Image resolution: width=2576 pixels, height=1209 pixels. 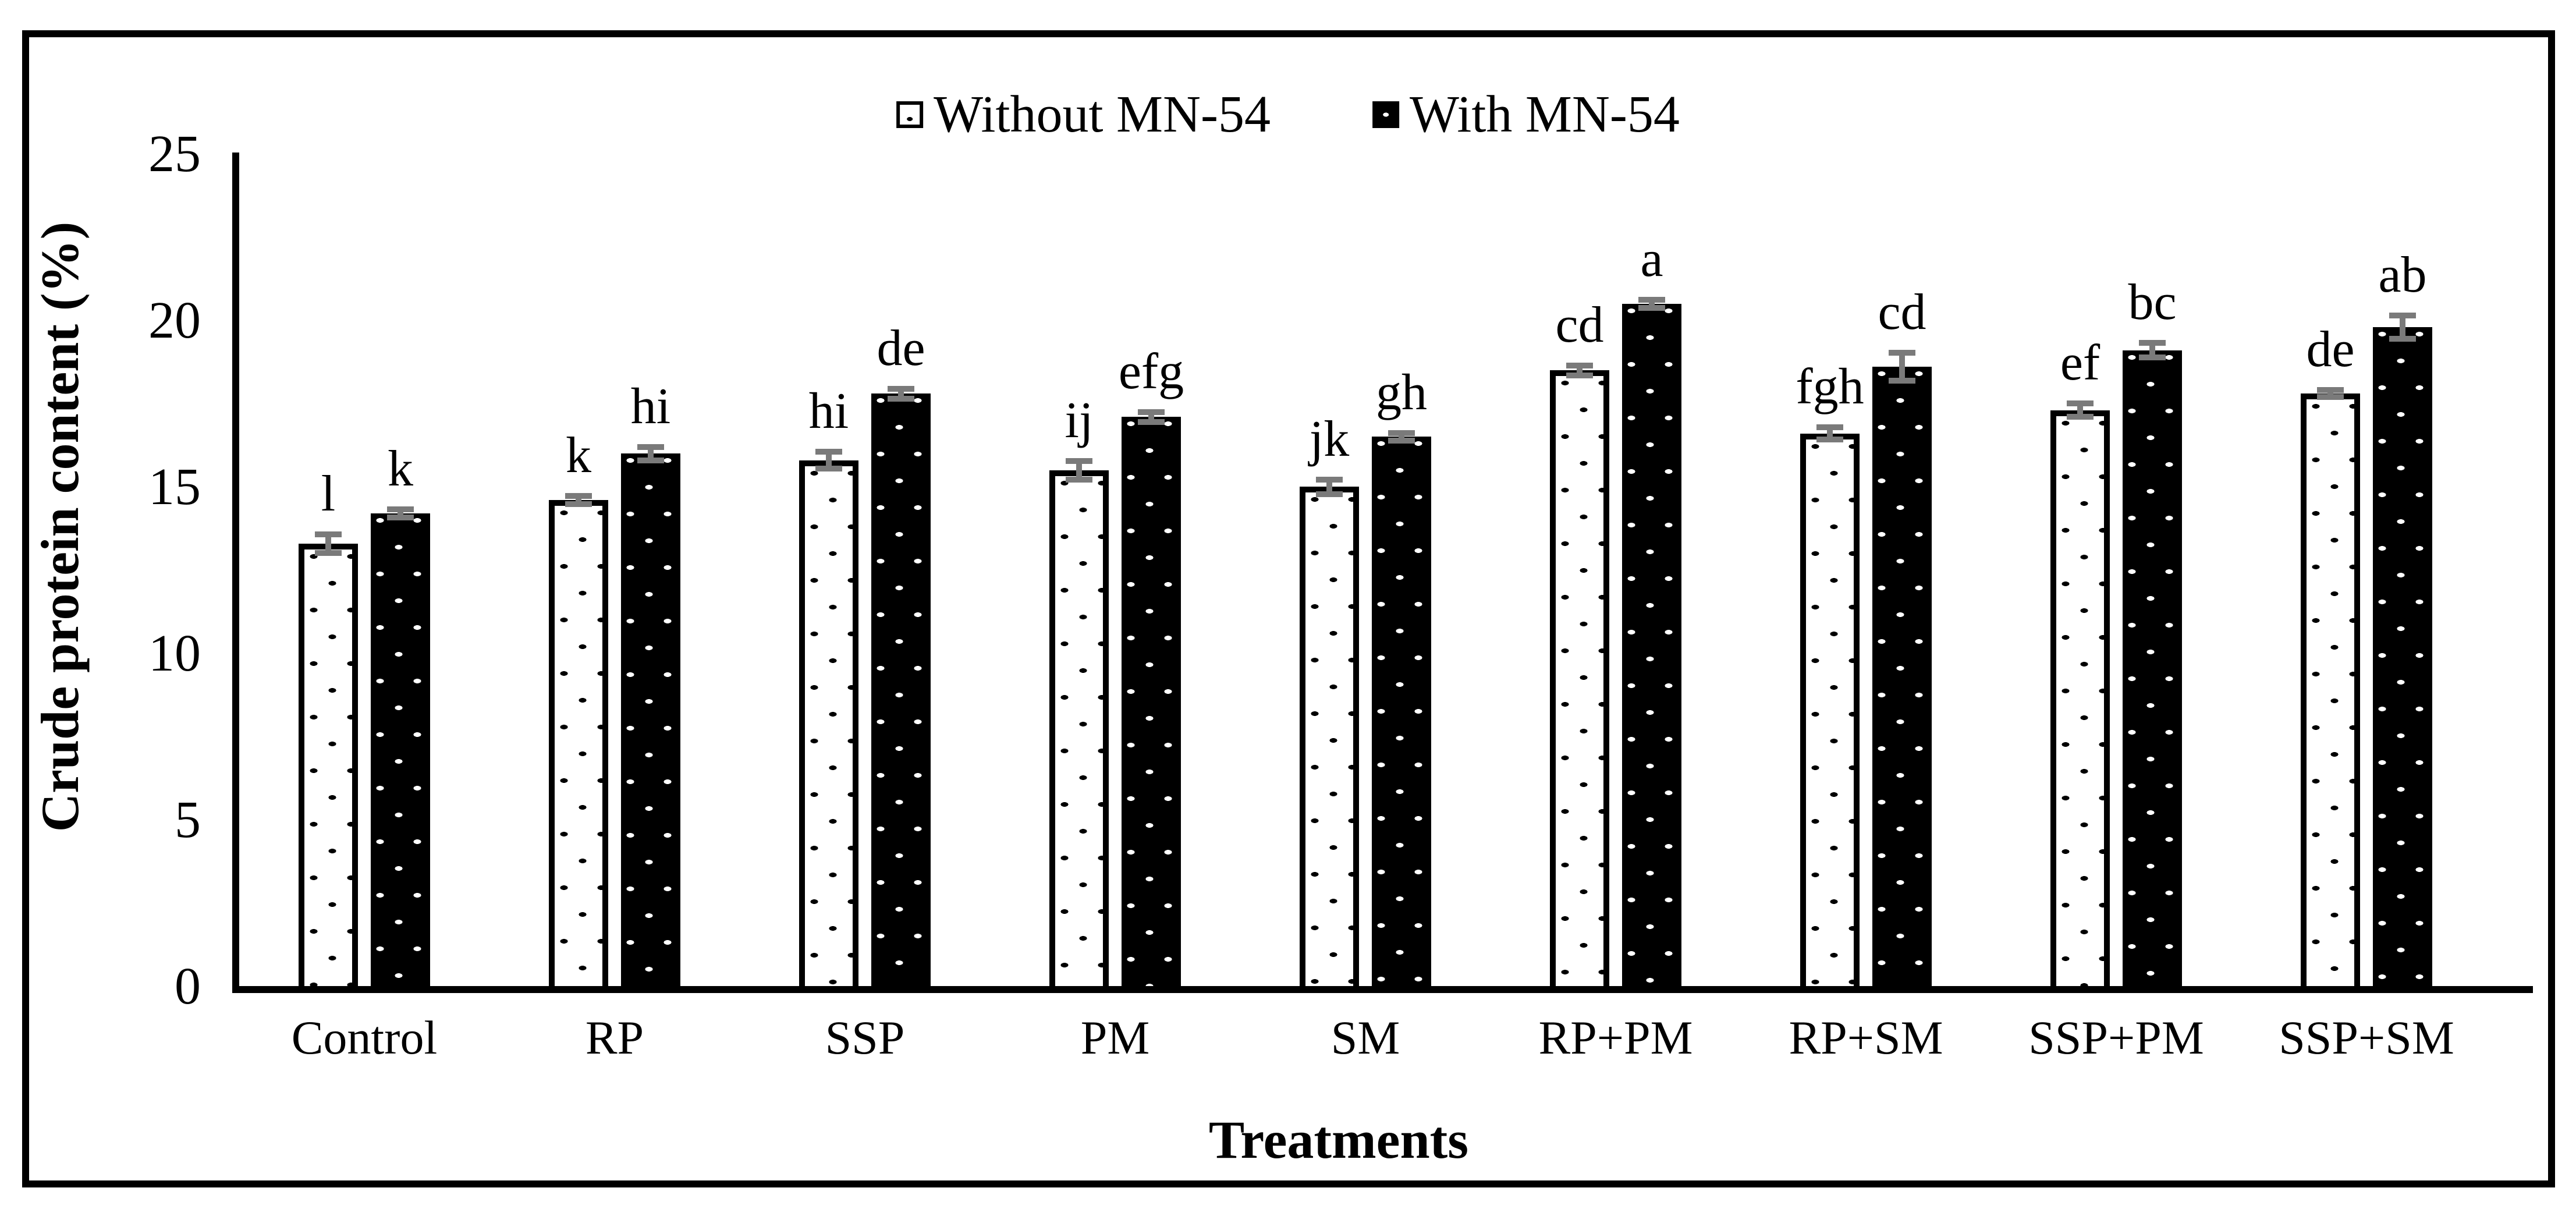 What do you see at coordinates (1652, 259) in the screenshot?
I see `significance-letter: a` at bounding box center [1652, 259].